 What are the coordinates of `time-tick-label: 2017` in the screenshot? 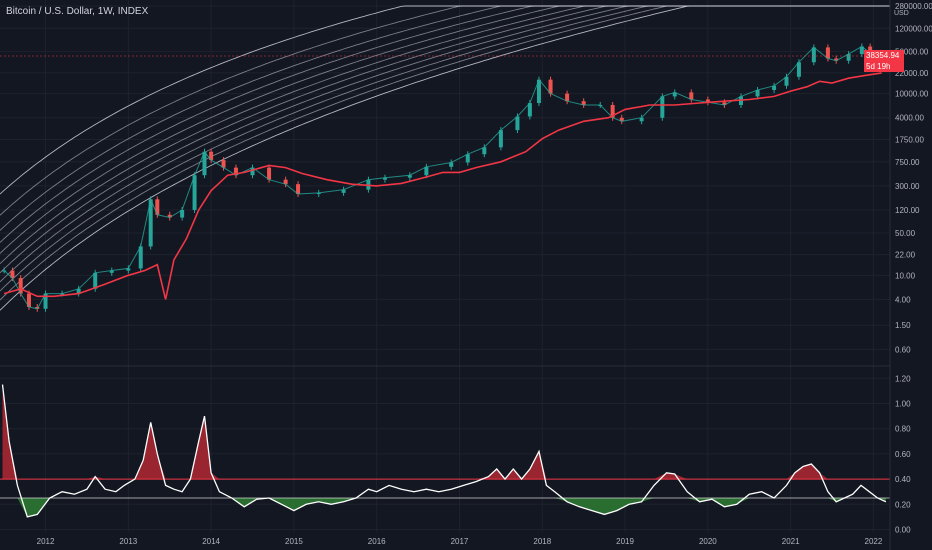 It's located at (460, 541).